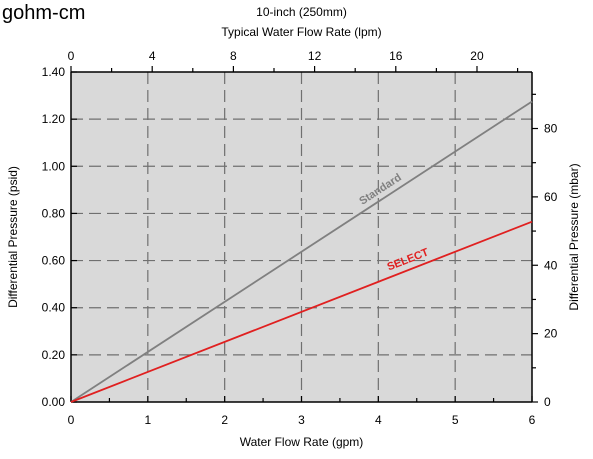 The width and height of the screenshot is (593, 459). I want to click on y-tick-label: 0.60, so click(54, 261).